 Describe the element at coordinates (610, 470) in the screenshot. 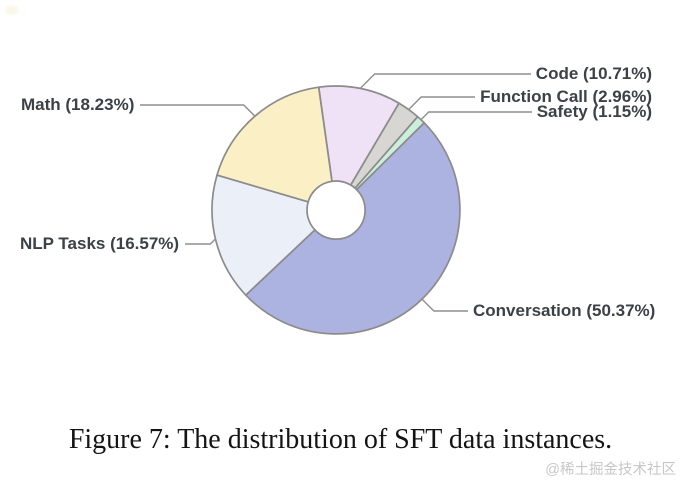

I see `watermark: @稀土掘金技术社区` at that location.